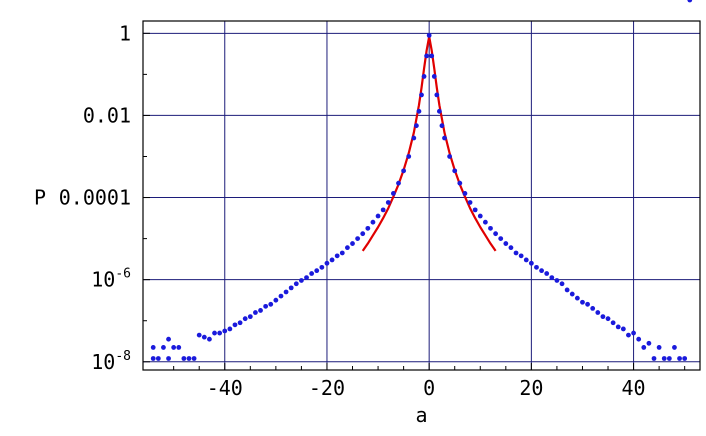 This screenshot has height=436, width=706. What do you see at coordinates (327, 388) in the screenshot?
I see `x-tick-label: -20` at bounding box center [327, 388].